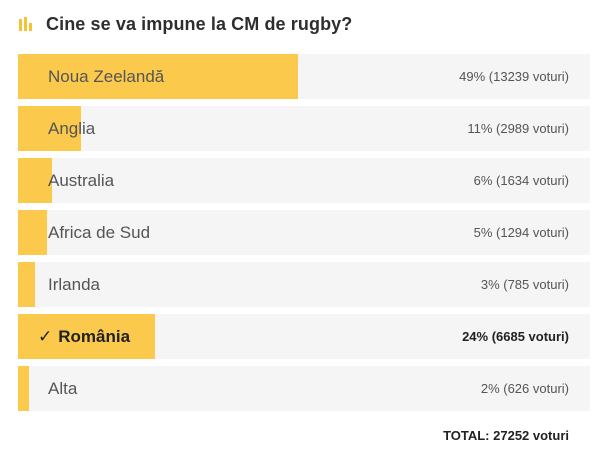 This screenshot has height=462, width=599. I want to click on option-result: 5% (1294 voturi), so click(521, 232).